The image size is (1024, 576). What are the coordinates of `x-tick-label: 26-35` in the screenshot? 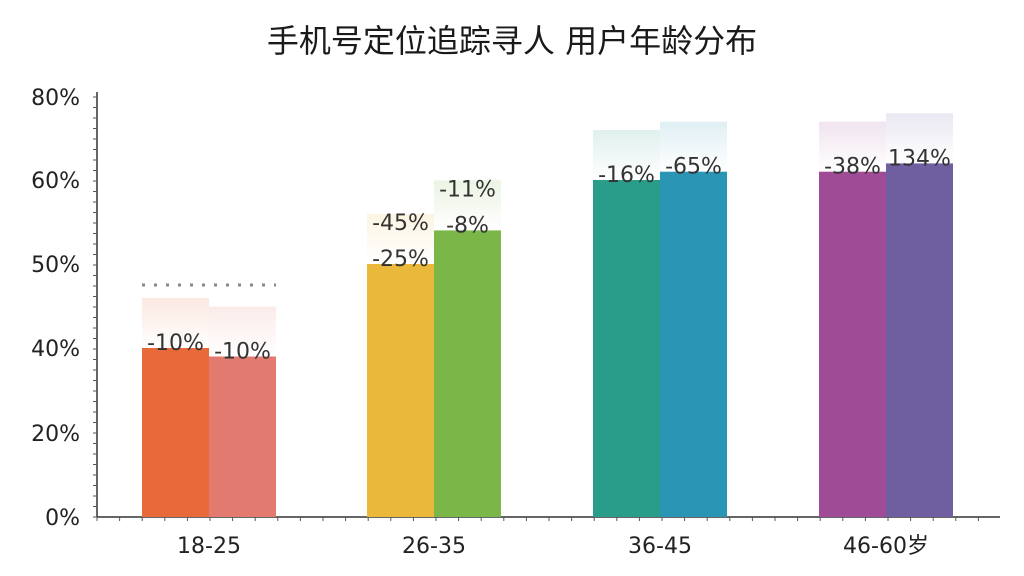 It's located at (434, 546).